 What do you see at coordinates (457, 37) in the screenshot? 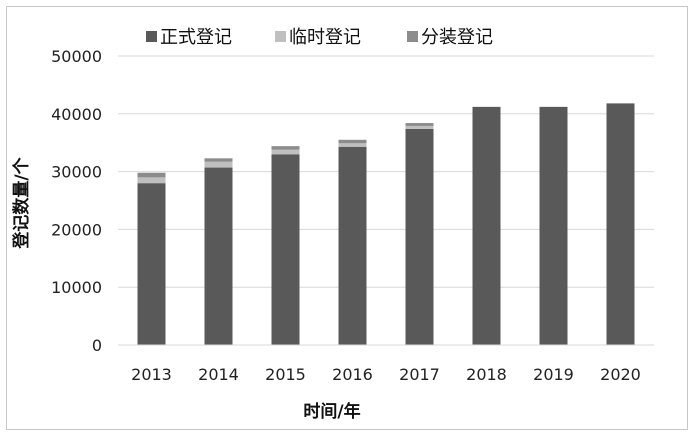
I see `legend-label: 分装登记` at bounding box center [457, 37].